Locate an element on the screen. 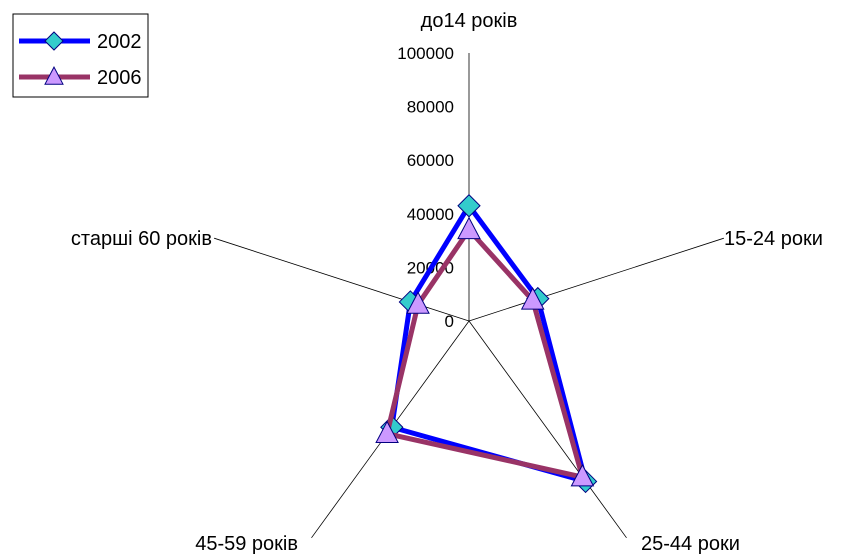  series-line-2006 is located at coordinates (485, 353).